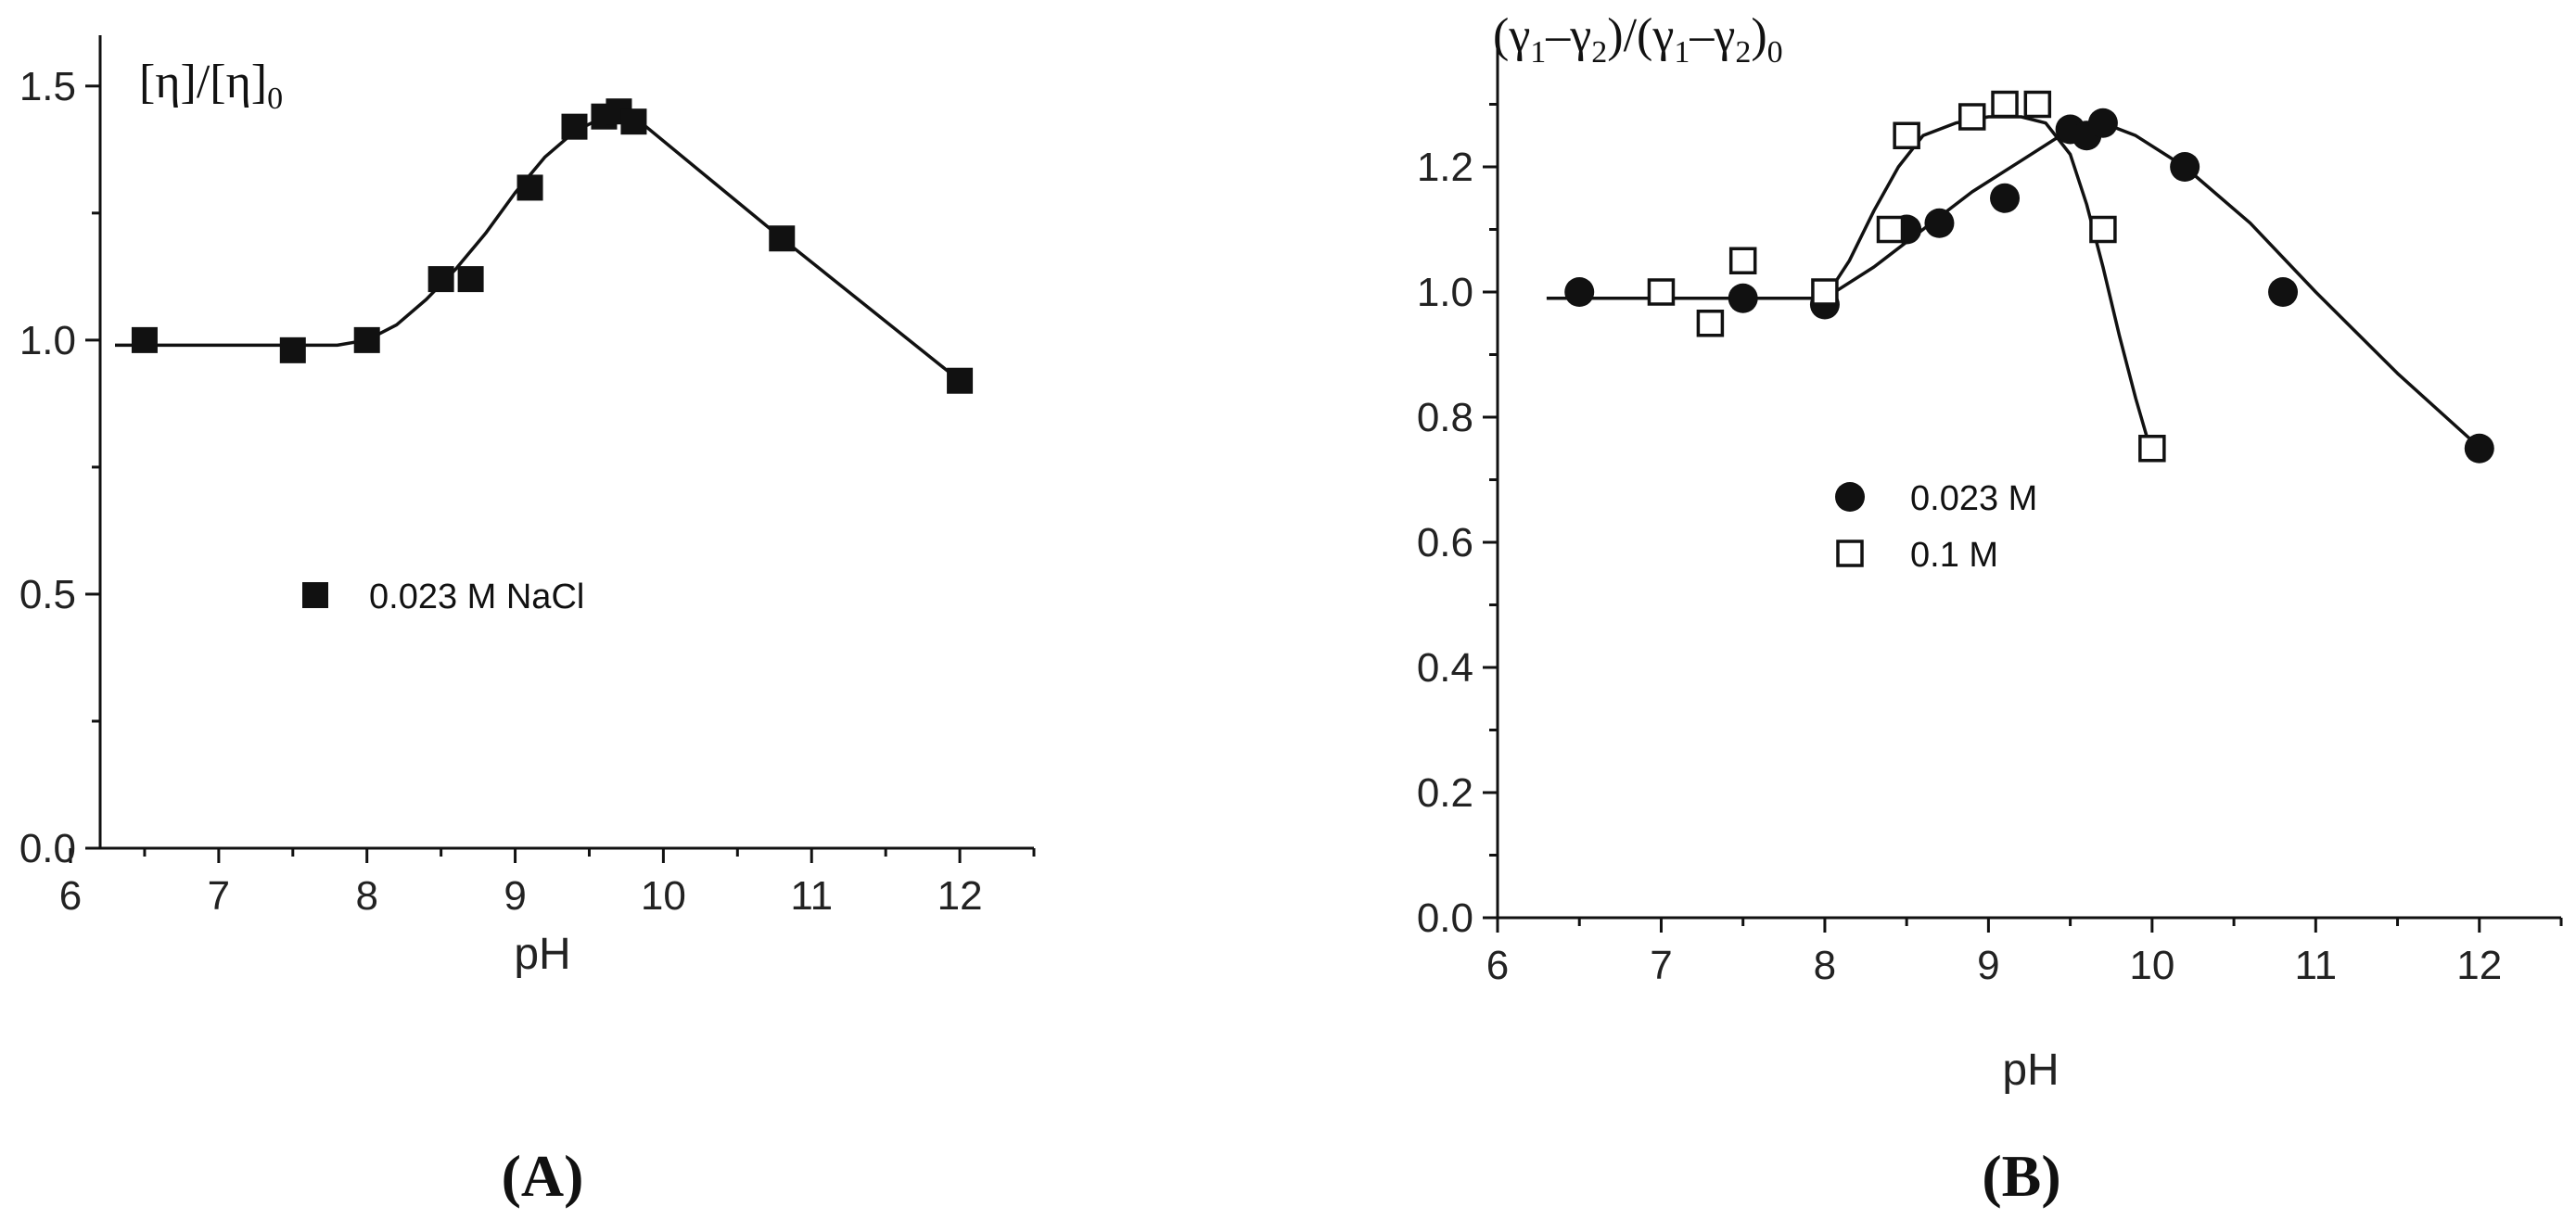 The width and height of the screenshot is (2576, 1219). What do you see at coordinates (1445, 793) in the screenshot?
I see `y-tick-label: 0.2` at bounding box center [1445, 793].